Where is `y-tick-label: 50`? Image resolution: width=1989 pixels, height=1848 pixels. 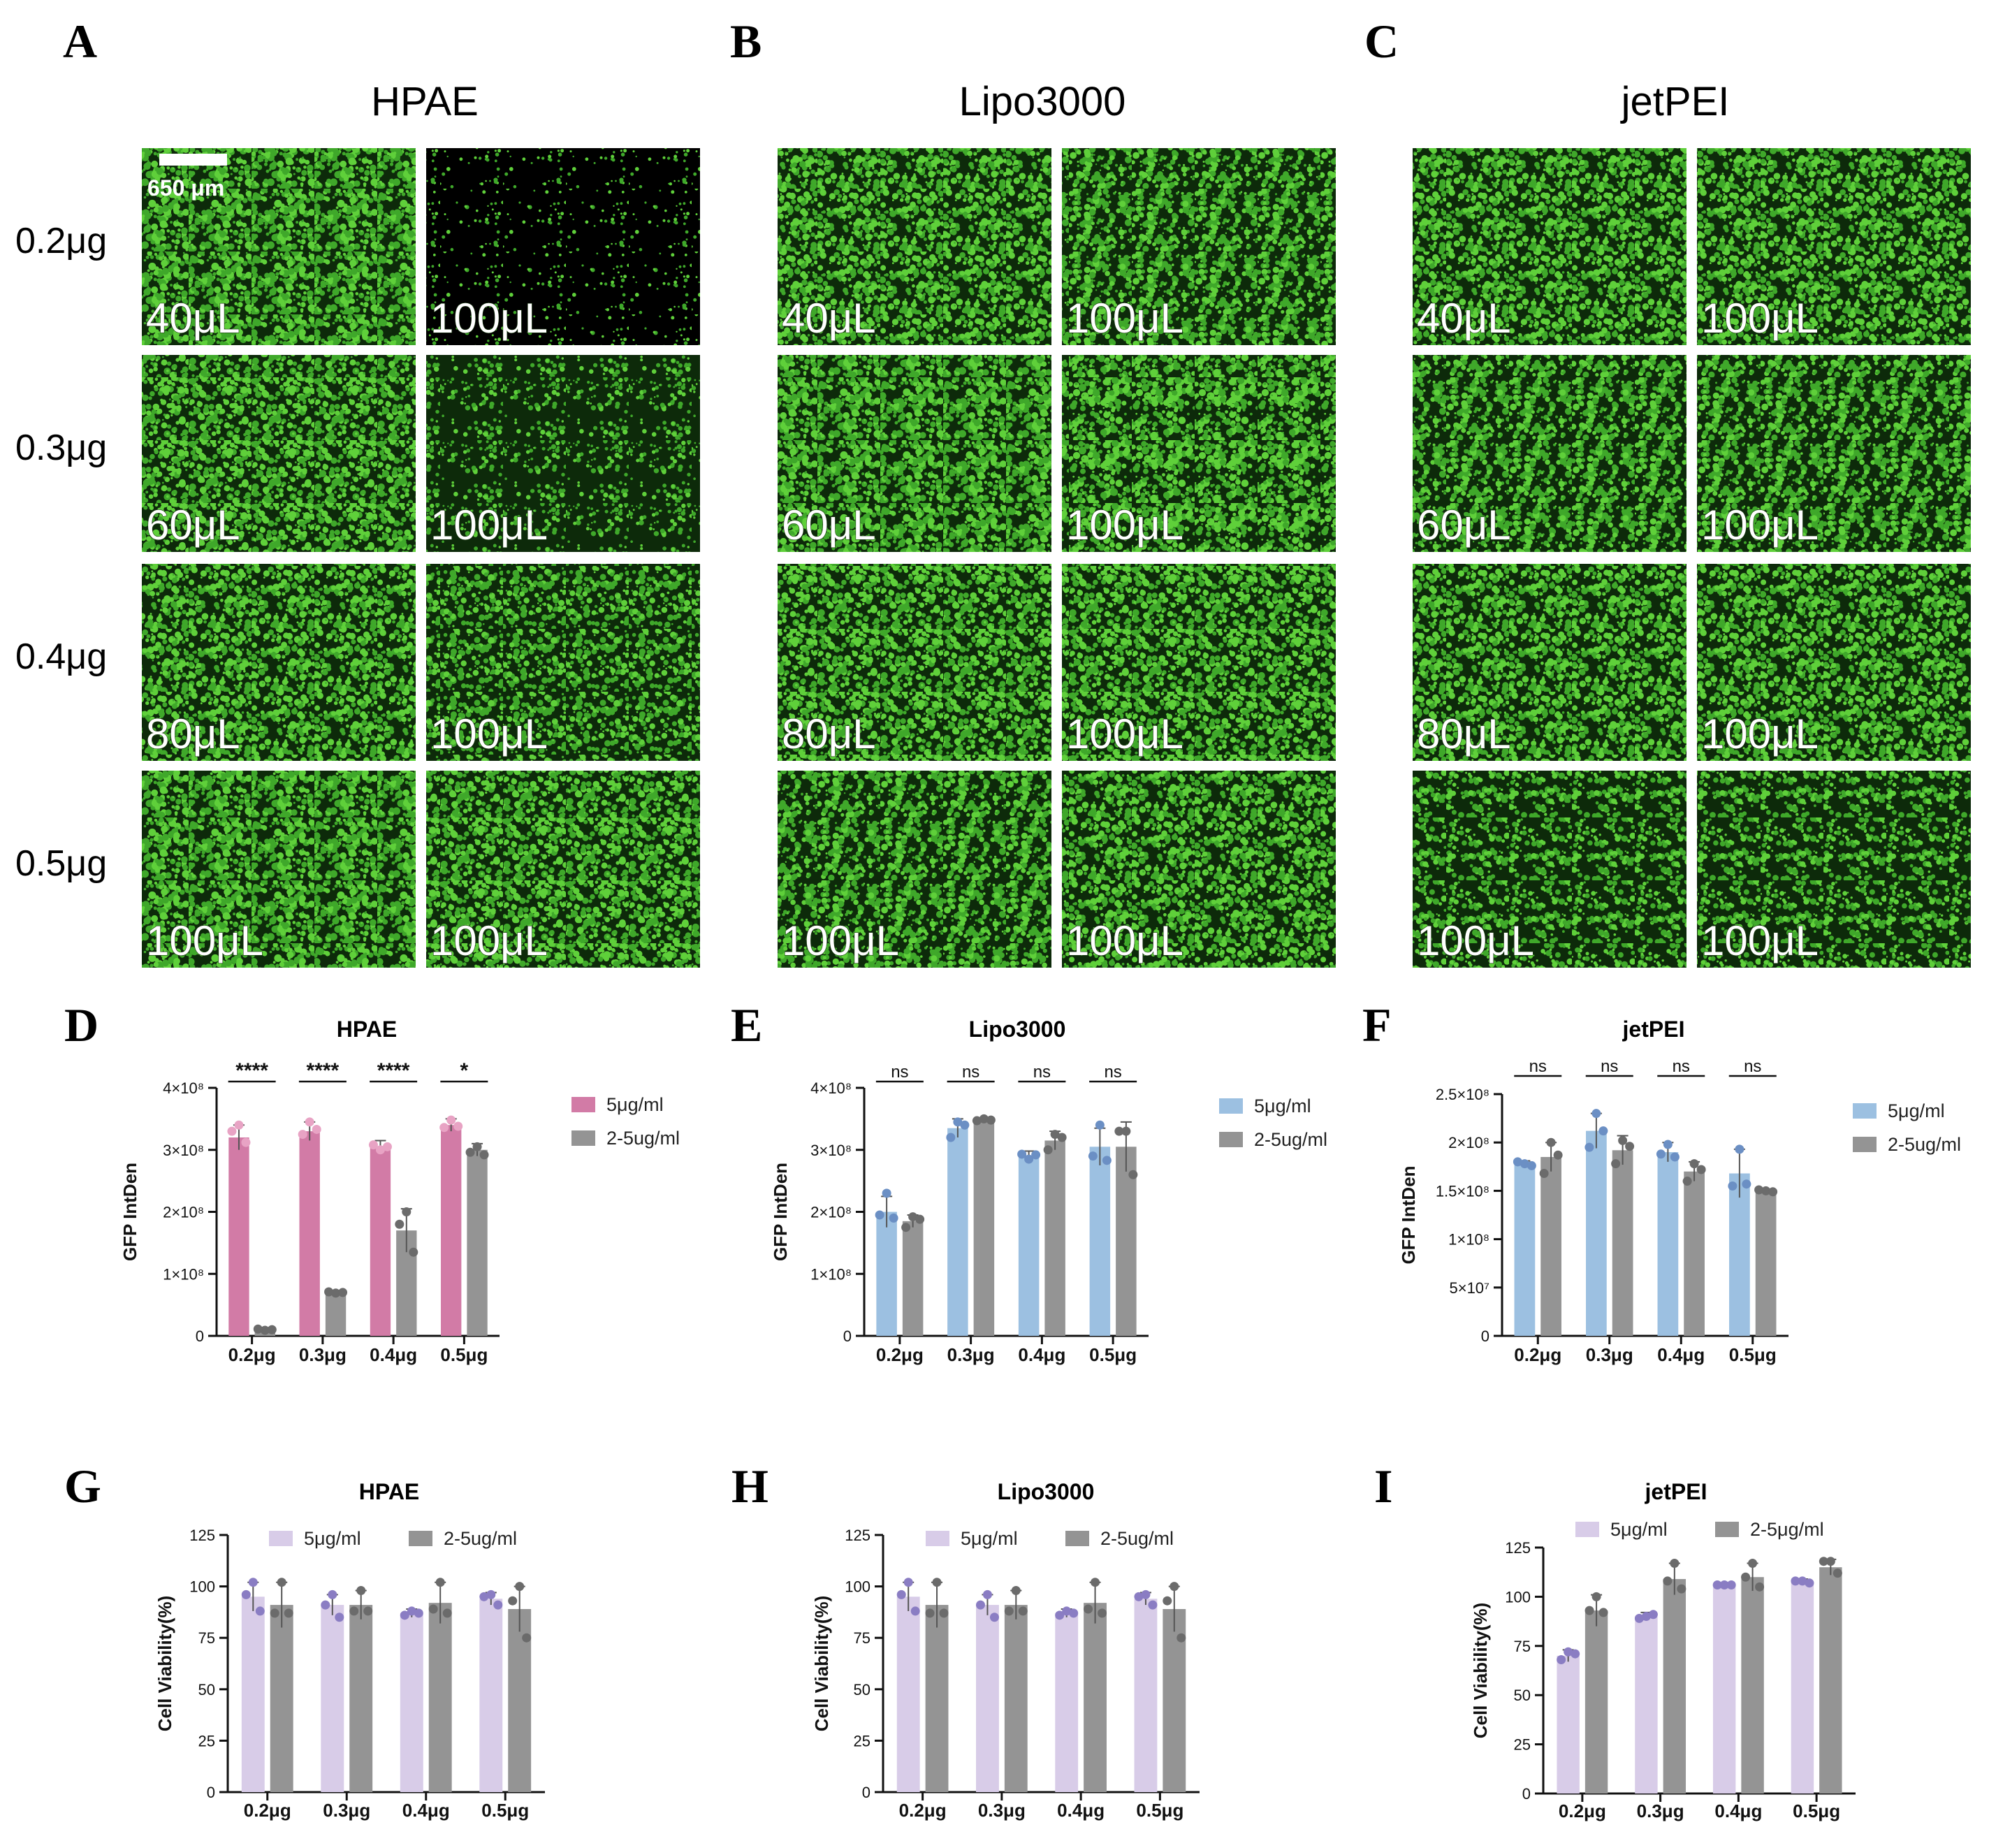 y-tick-label: 50 is located at coordinates (1523, 1695).